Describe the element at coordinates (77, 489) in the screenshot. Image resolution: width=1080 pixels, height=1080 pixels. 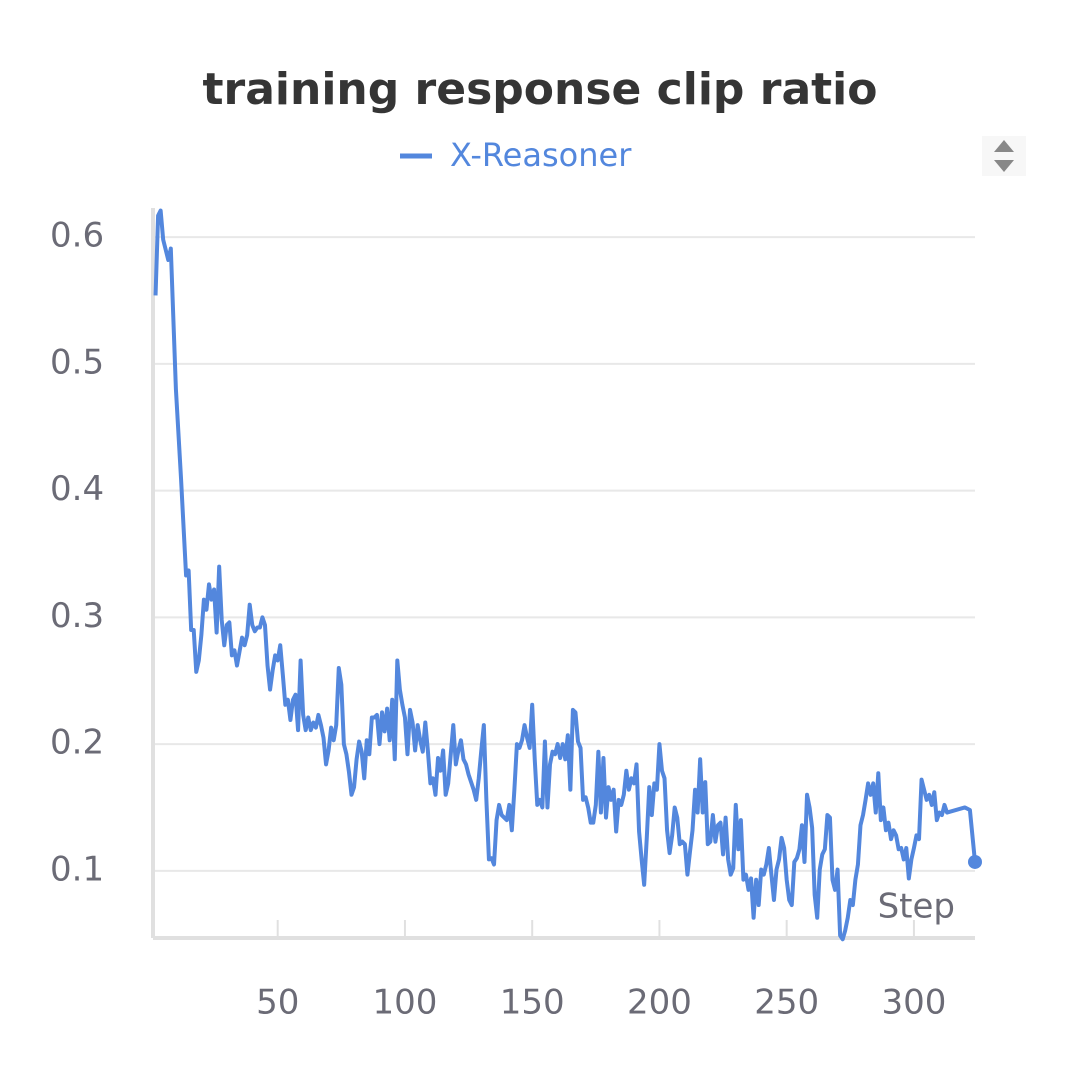
I see `y-tick-label: 0.4` at that location.